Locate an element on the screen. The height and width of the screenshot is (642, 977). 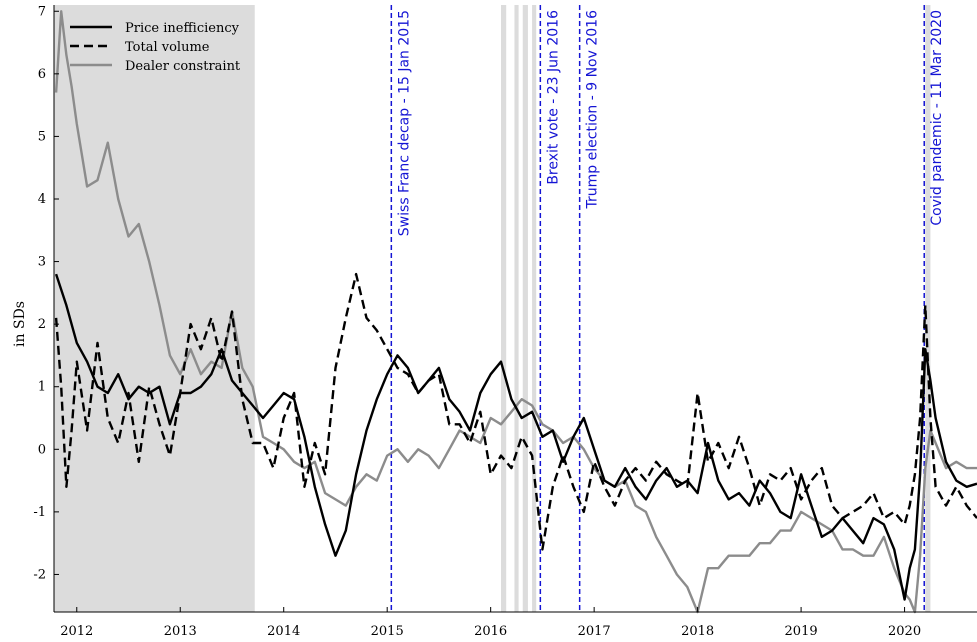
legend-label-1: Total volume is located at coordinates (167, 47).